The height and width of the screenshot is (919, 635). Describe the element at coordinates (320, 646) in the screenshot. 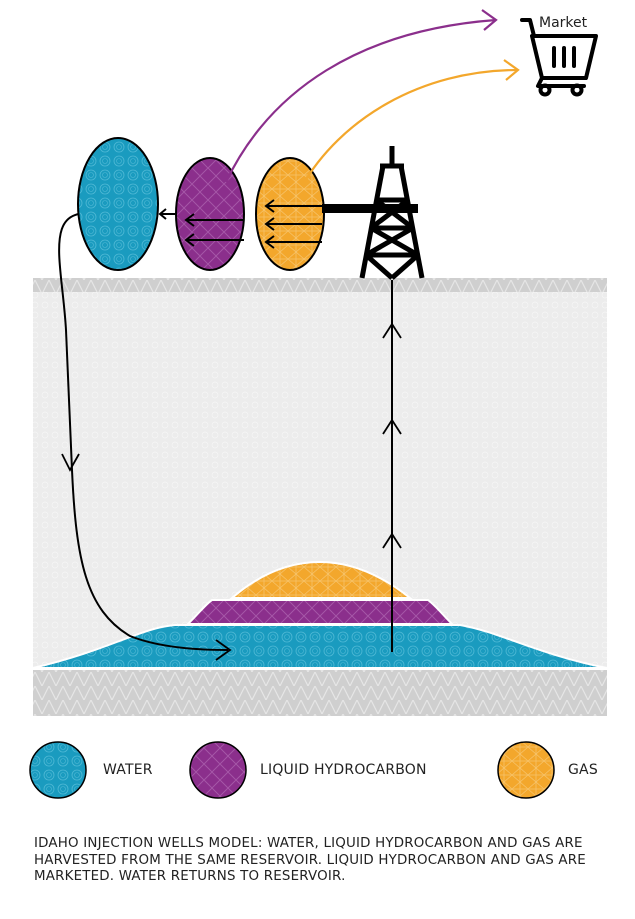

I see `reservoir-water-layer` at that location.